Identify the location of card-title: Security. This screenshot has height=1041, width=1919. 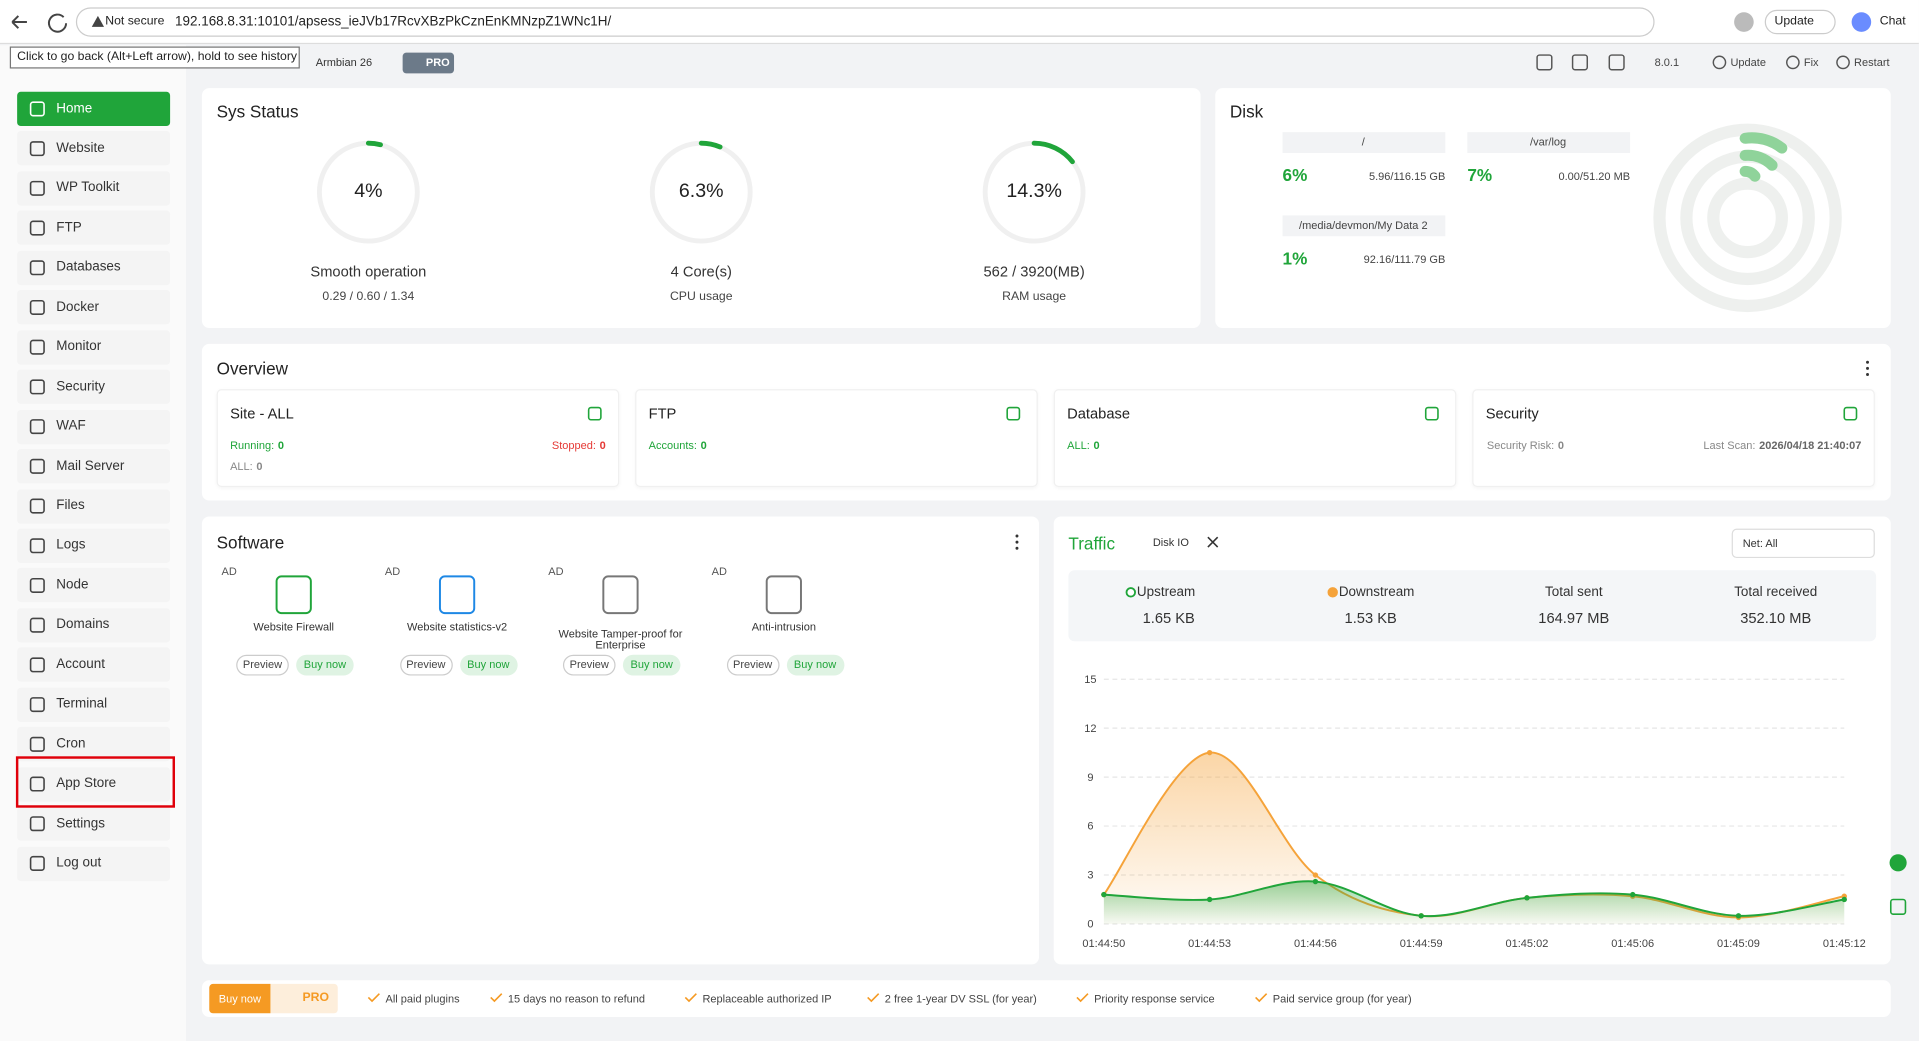
(1512, 413).